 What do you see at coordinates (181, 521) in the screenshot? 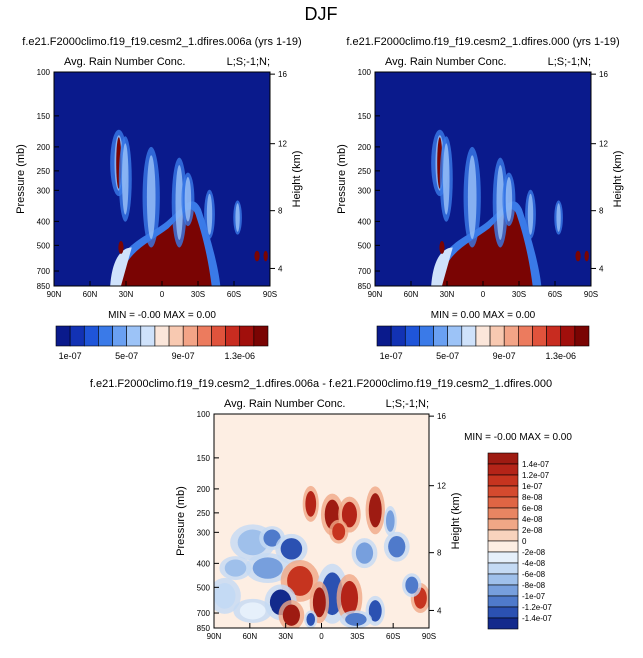
I see `y-axis-title: Pressure (mb)` at bounding box center [181, 521].